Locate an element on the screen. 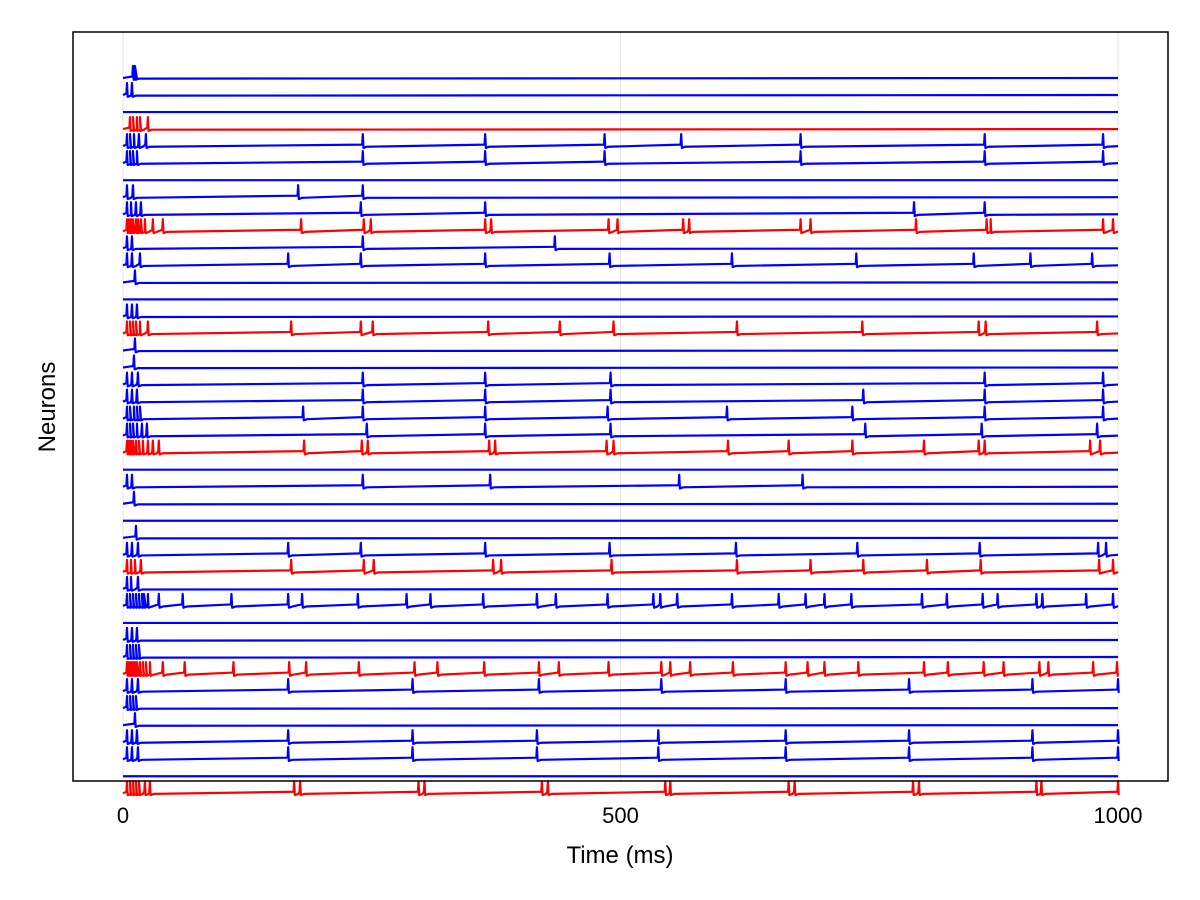 The width and height of the screenshot is (1200, 900). x-axis-ticks: 0 500 1000 is located at coordinates (630, 815).